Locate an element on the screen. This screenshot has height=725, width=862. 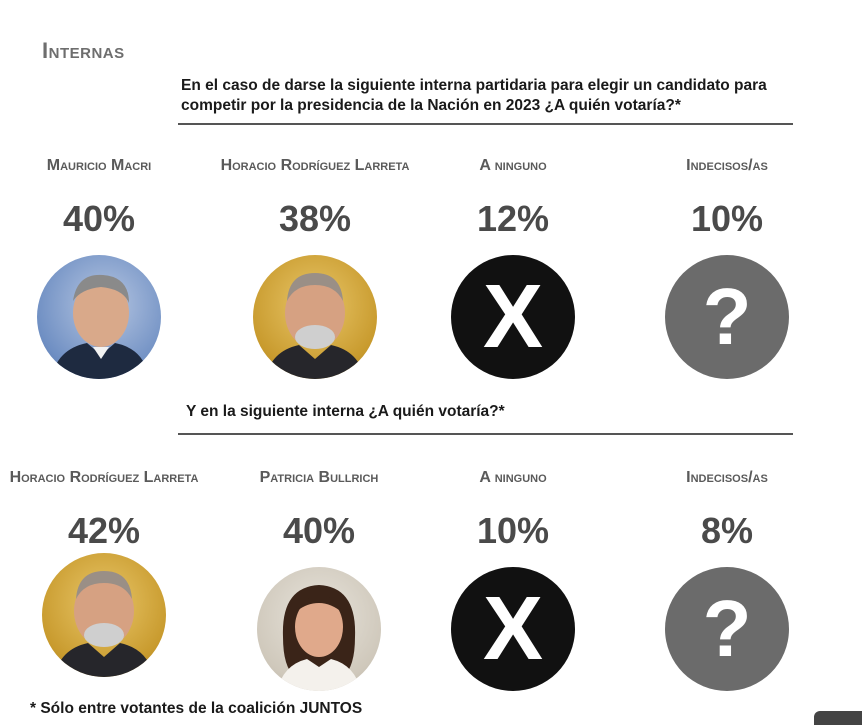
candidate-col: Patricia Bullrich 40% is located at coordinates (319, 579).